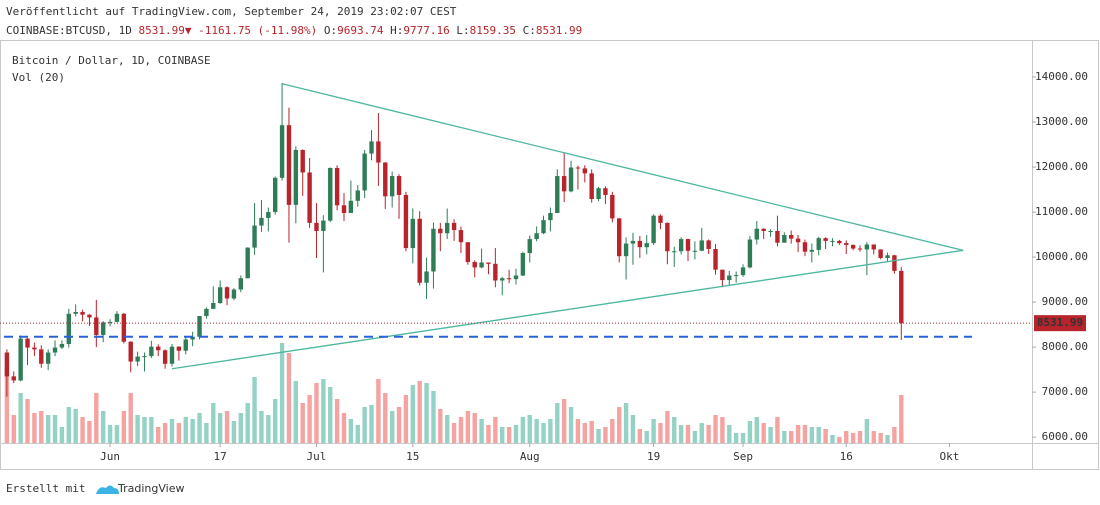 This screenshot has width=1100, height=505. I want to click on brand-logo, so click(107, 489).